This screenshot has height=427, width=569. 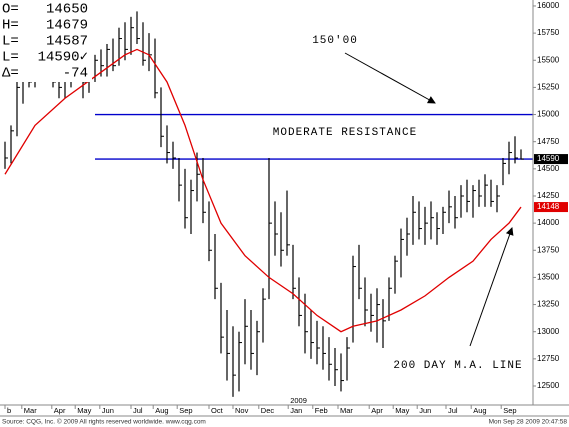 I want to click on info-box, so click(x=46, y=41).